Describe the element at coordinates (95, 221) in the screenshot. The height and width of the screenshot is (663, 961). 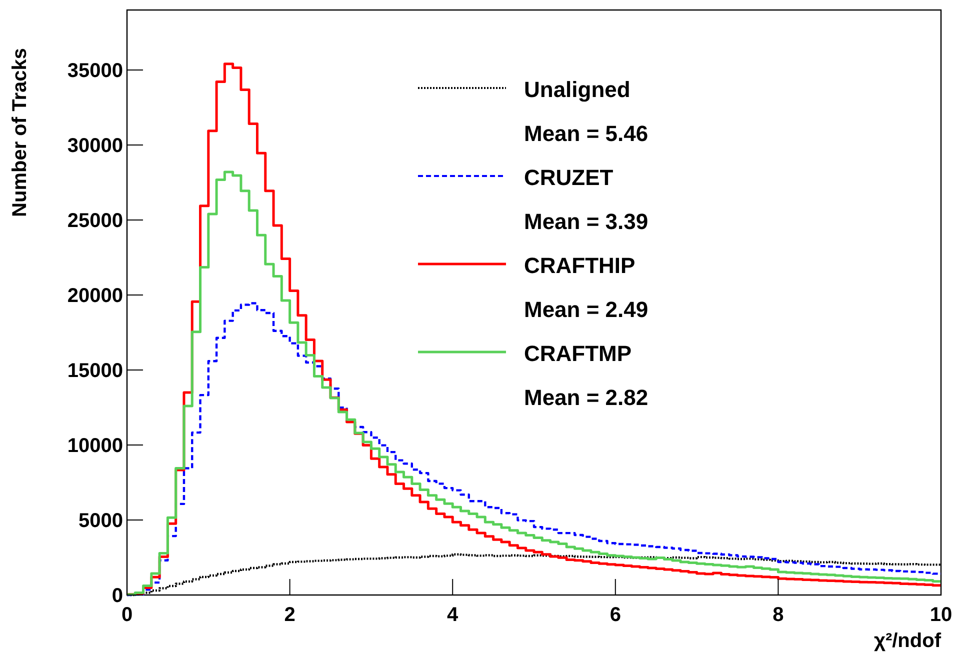
I see `y-tick-label: 25000` at that location.